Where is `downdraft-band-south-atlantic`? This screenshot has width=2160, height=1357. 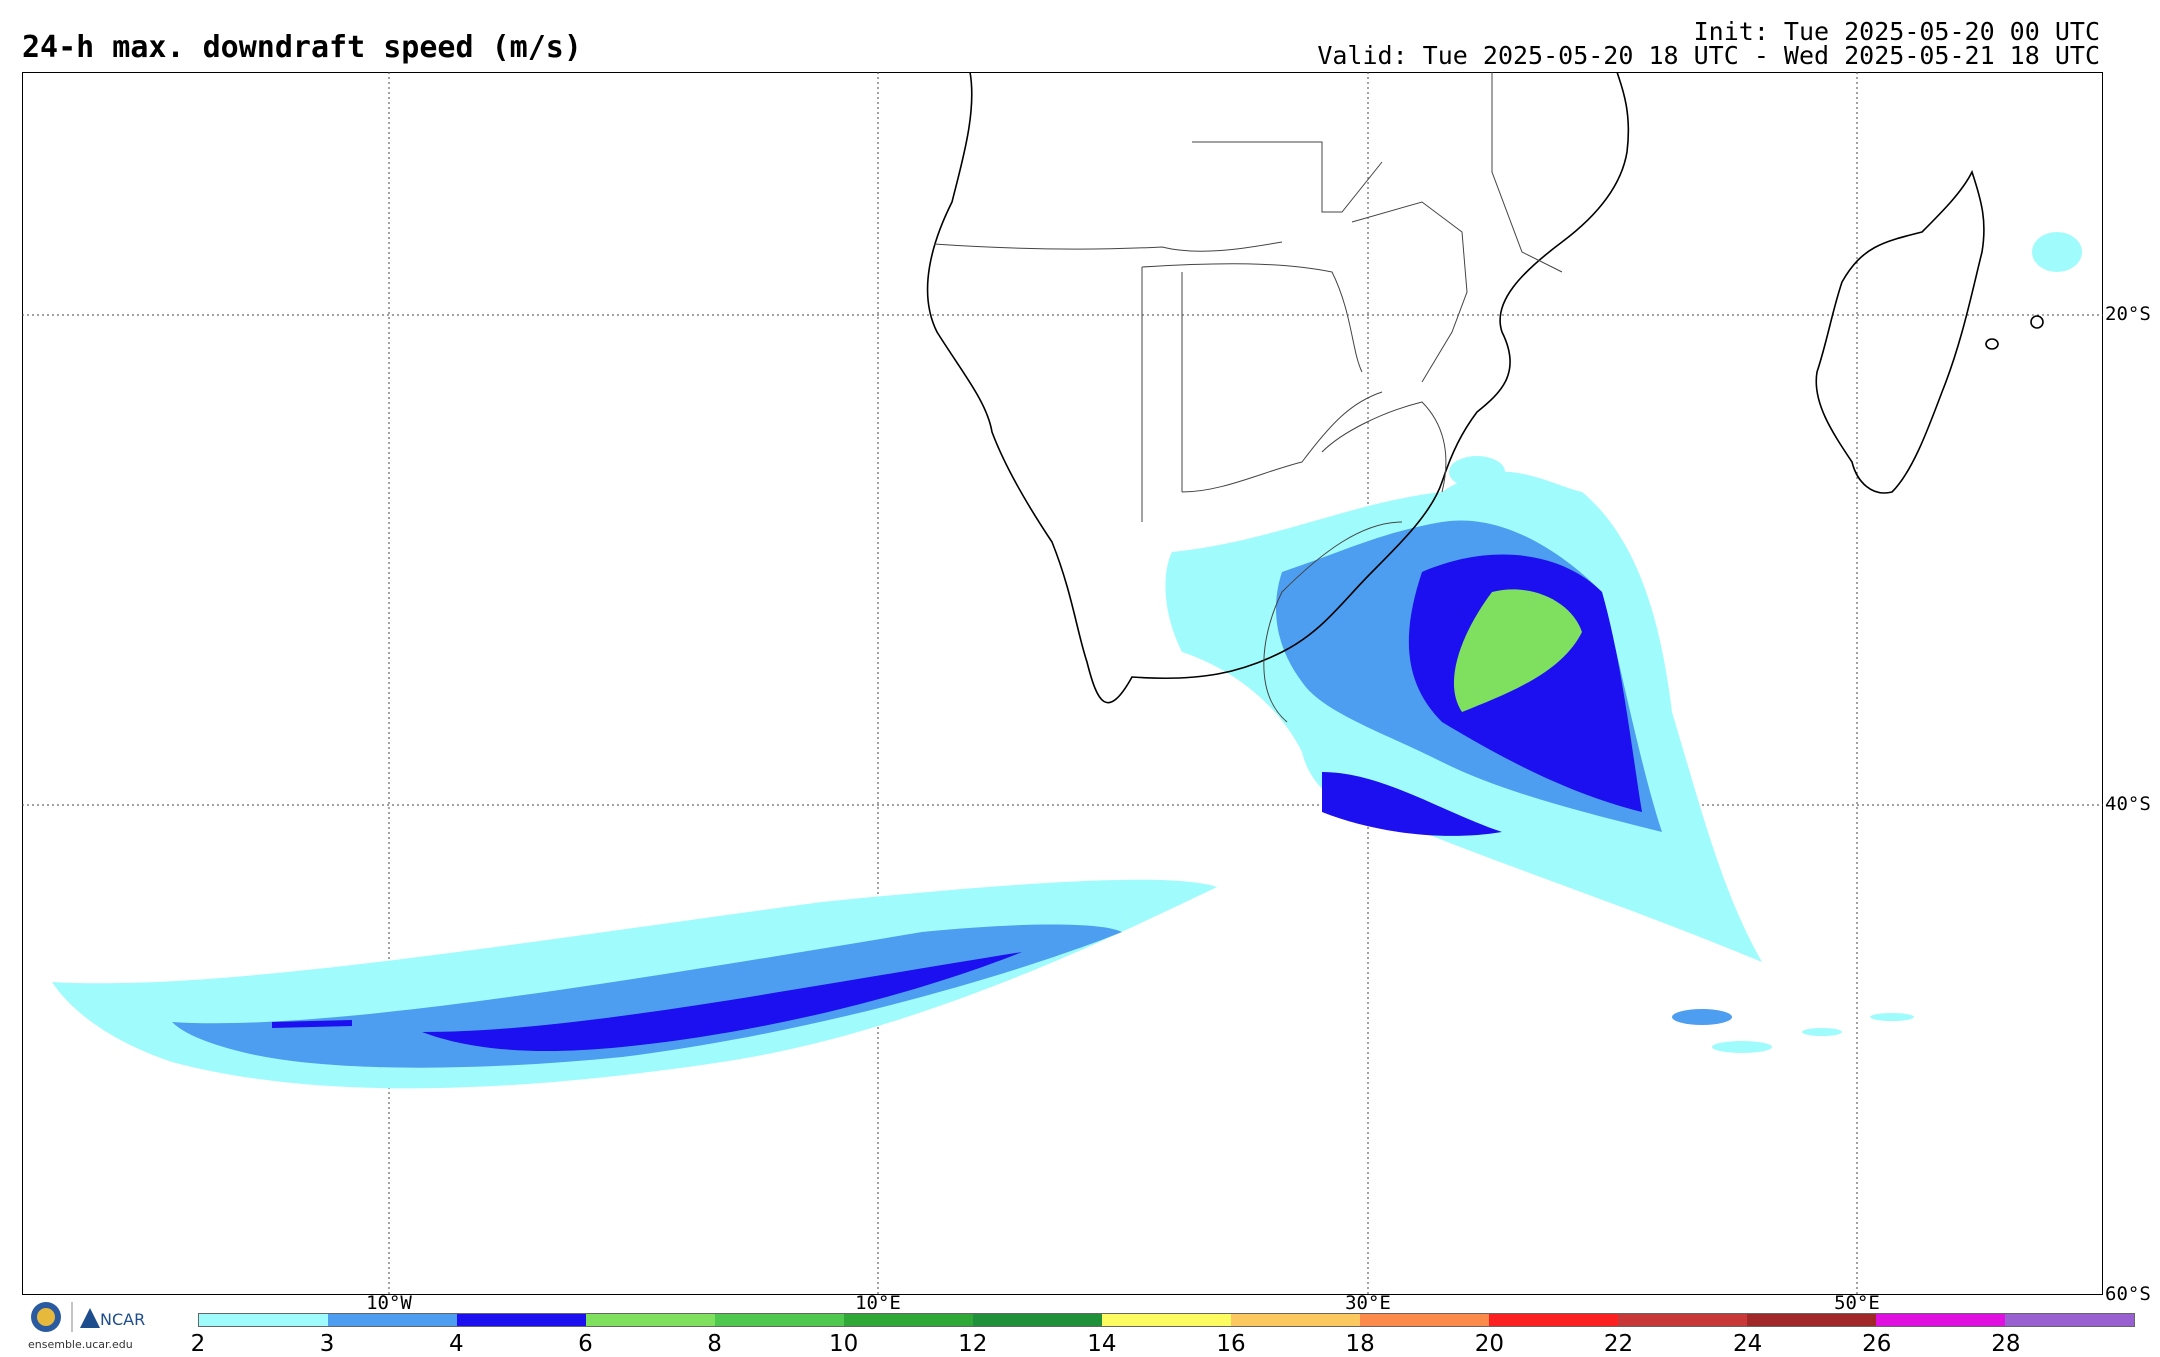
downdraft-band-south-atlantic is located at coordinates (634, 984).